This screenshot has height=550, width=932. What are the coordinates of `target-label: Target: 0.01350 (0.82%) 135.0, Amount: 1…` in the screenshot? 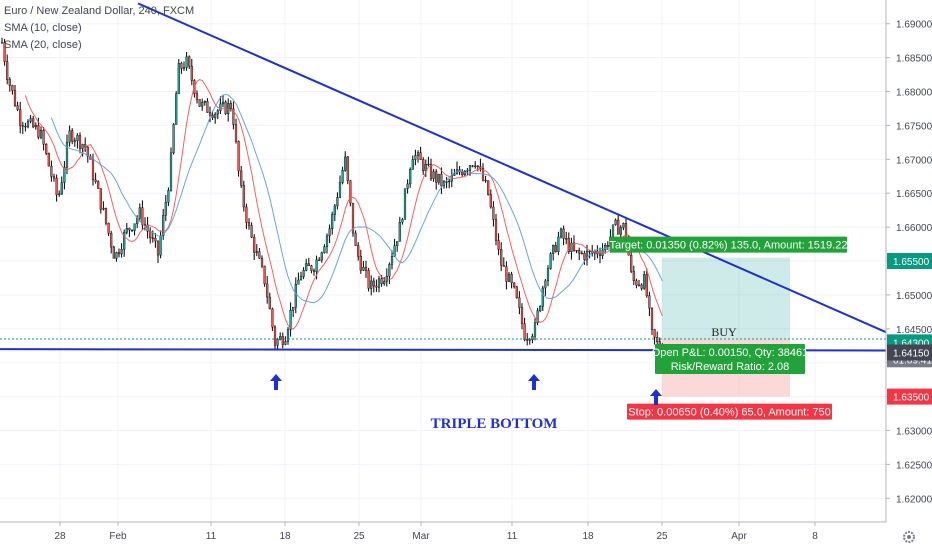 It's located at (729, 244).